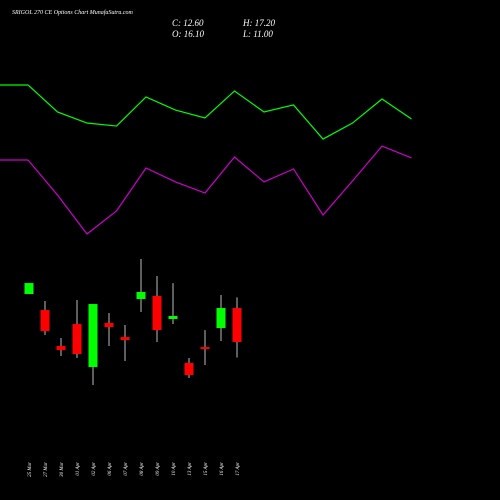 This screenshot has height=500, width=500. What do you see at coordinates (62, 469) in the screenshot?
I see `x-tick-label: 30 Mar` at bounding box center [62, 469].